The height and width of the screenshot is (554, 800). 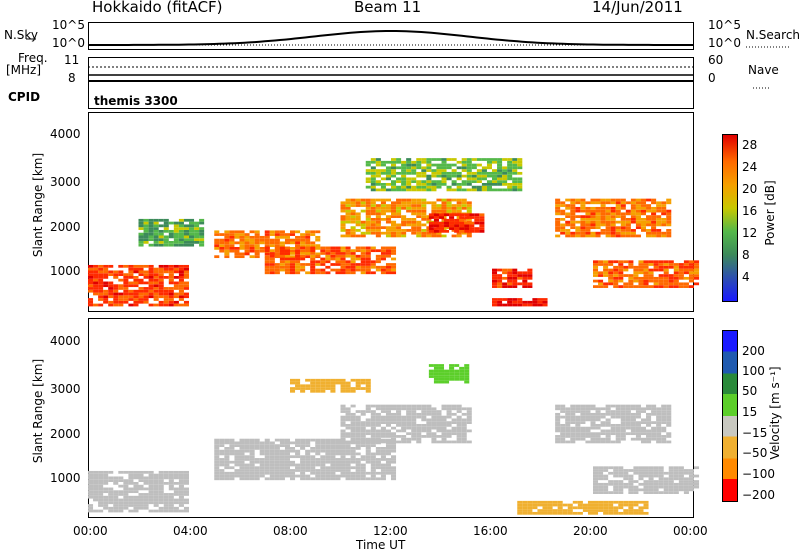 What do you see at coordinates (65, 478) in the screenshot?
I see `velocity-ytick-1000: 1000` at bounding box center [65, 478].